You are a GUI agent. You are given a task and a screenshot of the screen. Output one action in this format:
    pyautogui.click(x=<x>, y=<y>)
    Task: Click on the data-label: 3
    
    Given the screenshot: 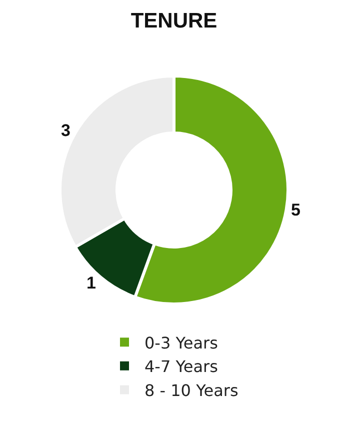 What is the action you would take?
    pyautogui.click(x=66, y=130)
    